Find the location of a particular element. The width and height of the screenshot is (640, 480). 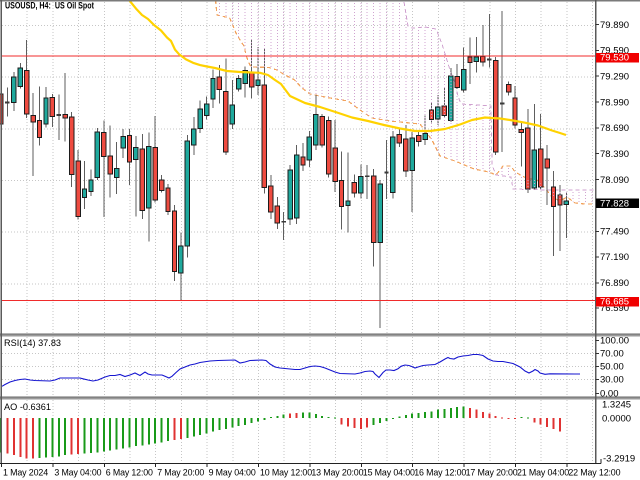

svg-text: 13 May 20:00 is located at coordinates (337, 473).